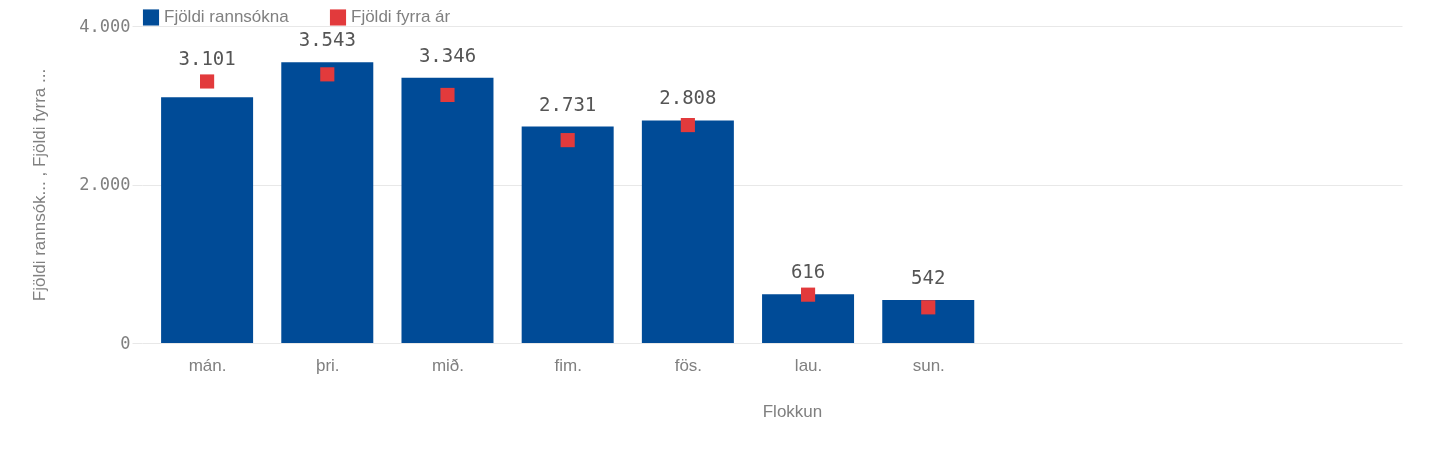  I want to click on x-tick-label: fim., so click(568, 365).